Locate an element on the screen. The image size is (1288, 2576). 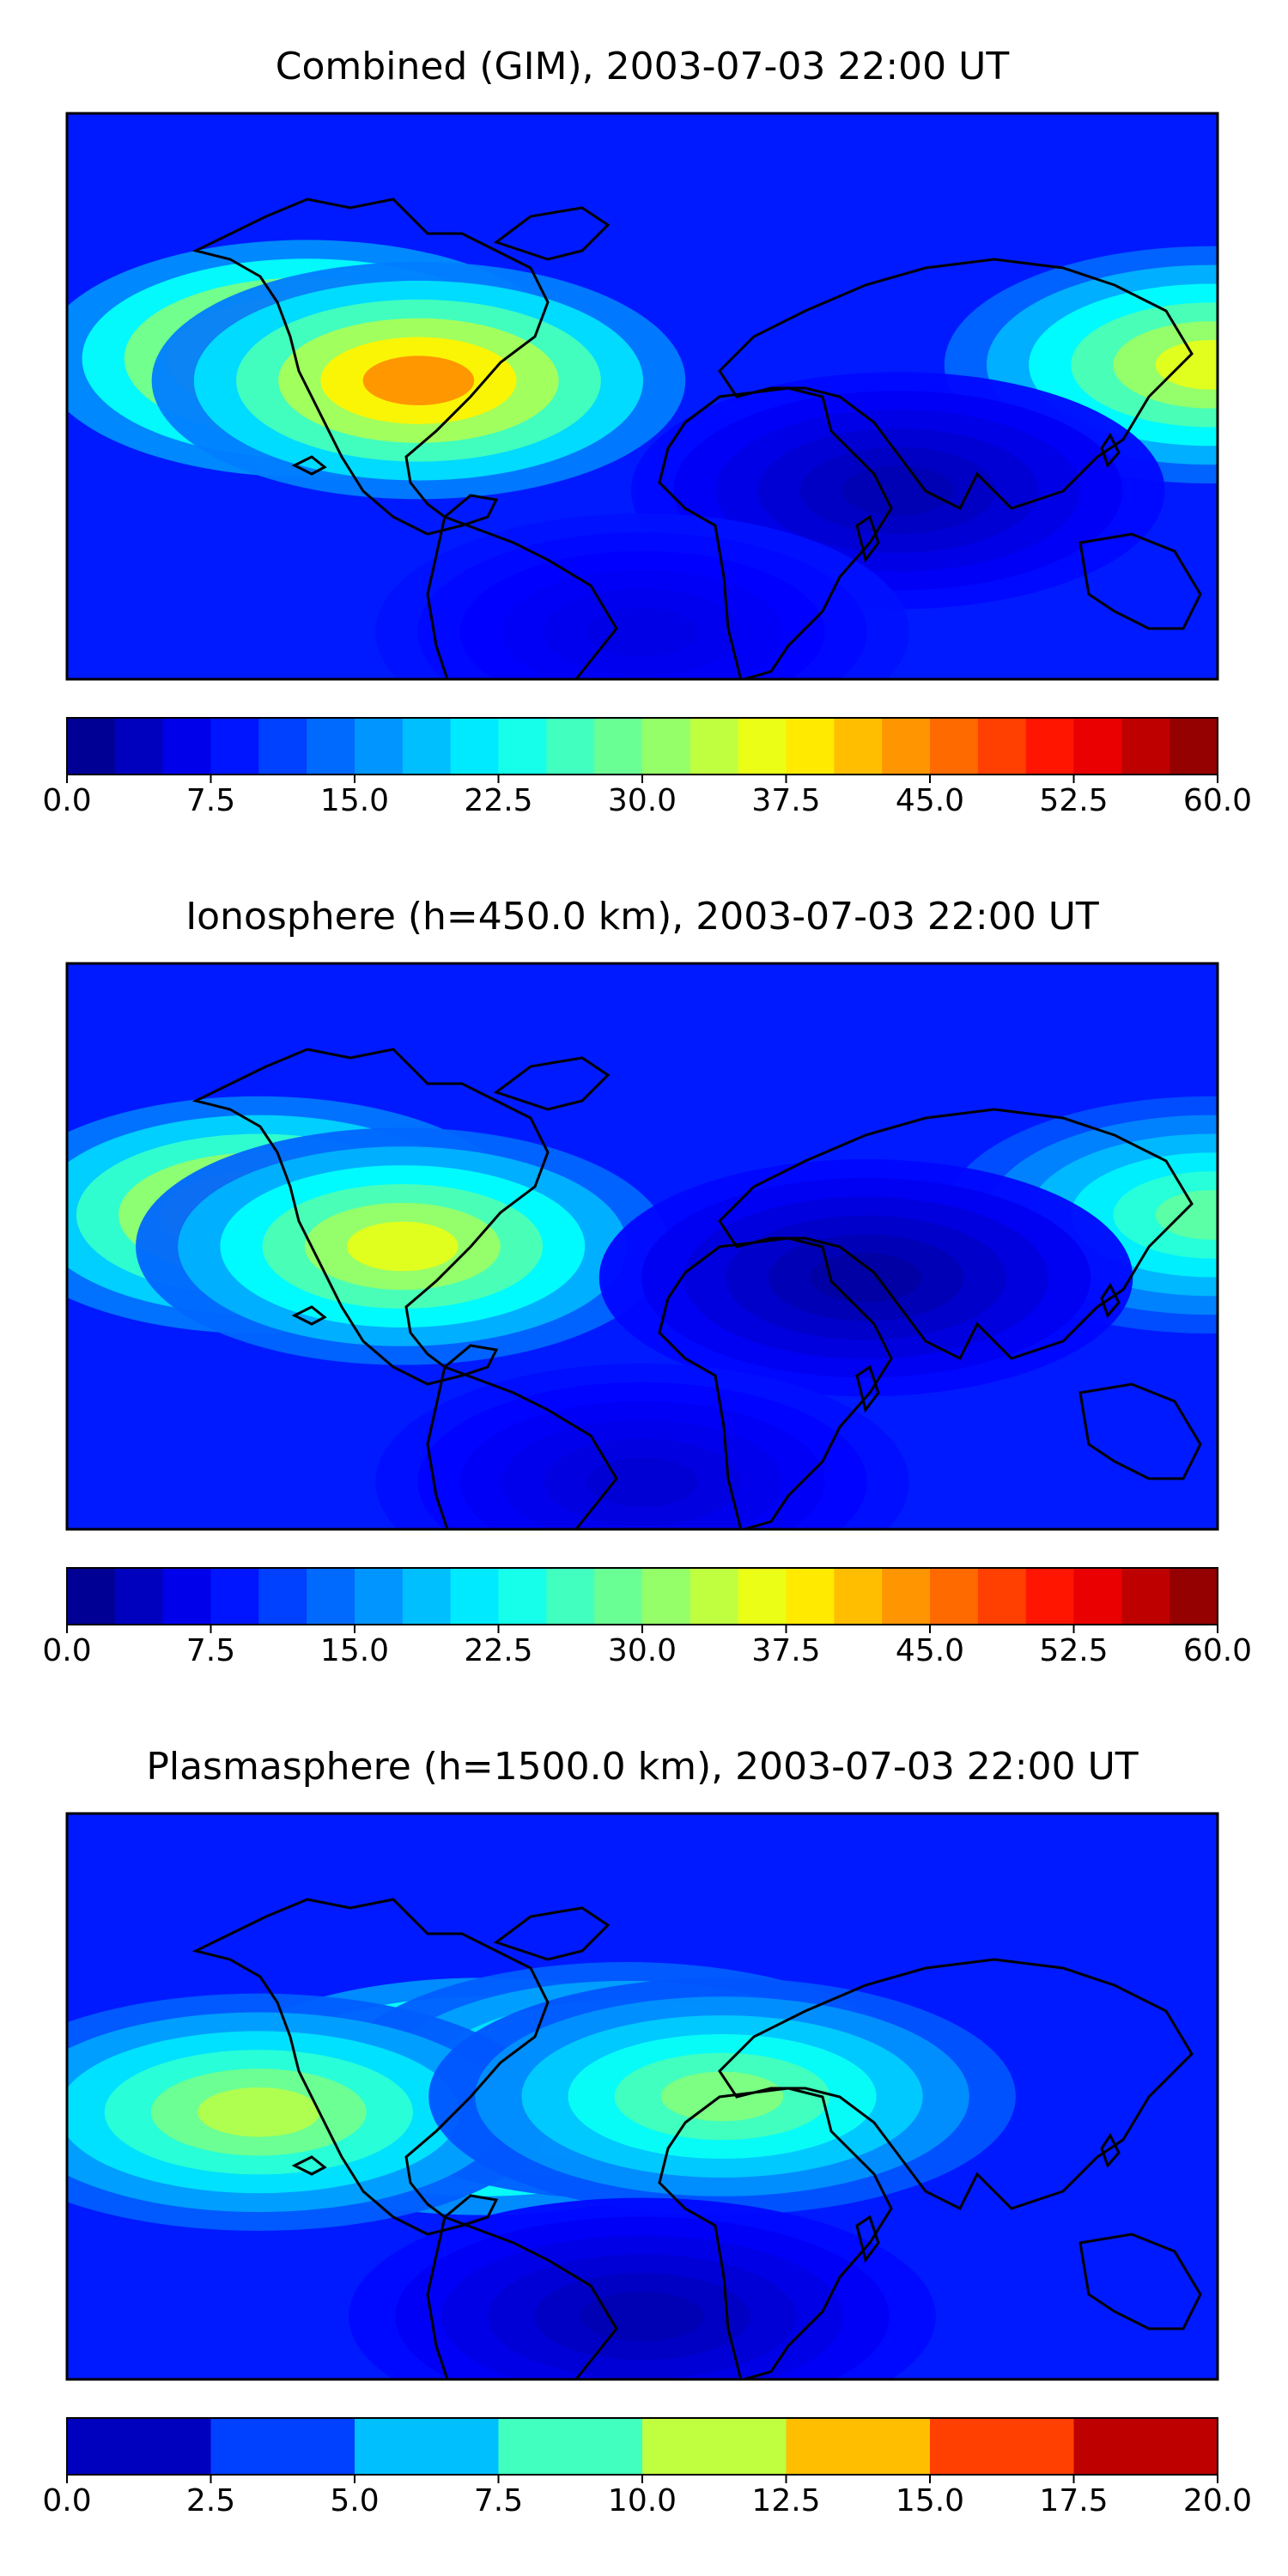
colorbar-tick-label: 2.5 is located at coordinates (210, 2500).